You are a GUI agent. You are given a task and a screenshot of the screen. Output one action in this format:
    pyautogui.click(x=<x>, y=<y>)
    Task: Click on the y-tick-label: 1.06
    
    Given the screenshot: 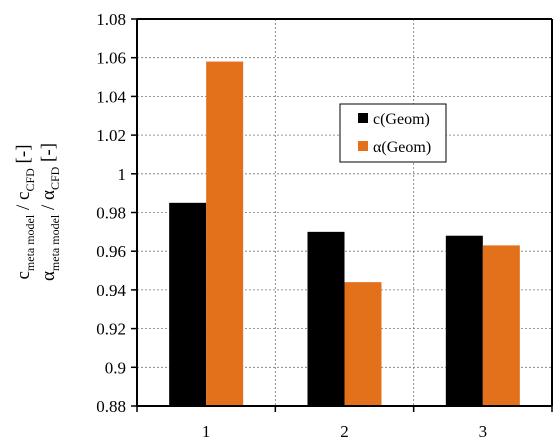 What is the action you would take?
    pyautogui.click(x=111, y=58)
    